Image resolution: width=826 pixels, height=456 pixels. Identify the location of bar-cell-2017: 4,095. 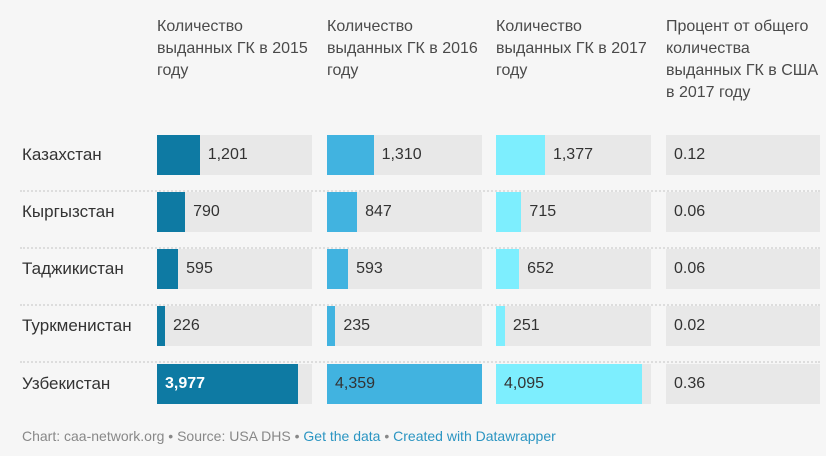
(573, 384).